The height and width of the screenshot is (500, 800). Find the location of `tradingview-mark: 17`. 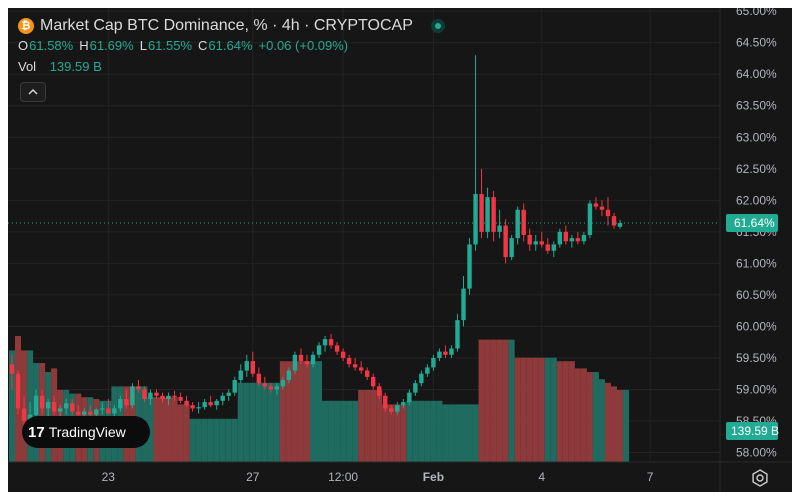

tradingview-mark: 17 is located at coordinates (36, 432).